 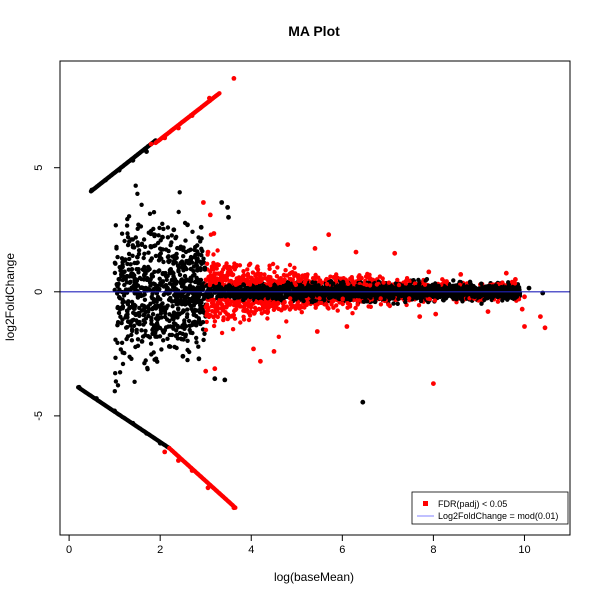 I want to click on x-tick-label: 10, so click(x=524, y=550).